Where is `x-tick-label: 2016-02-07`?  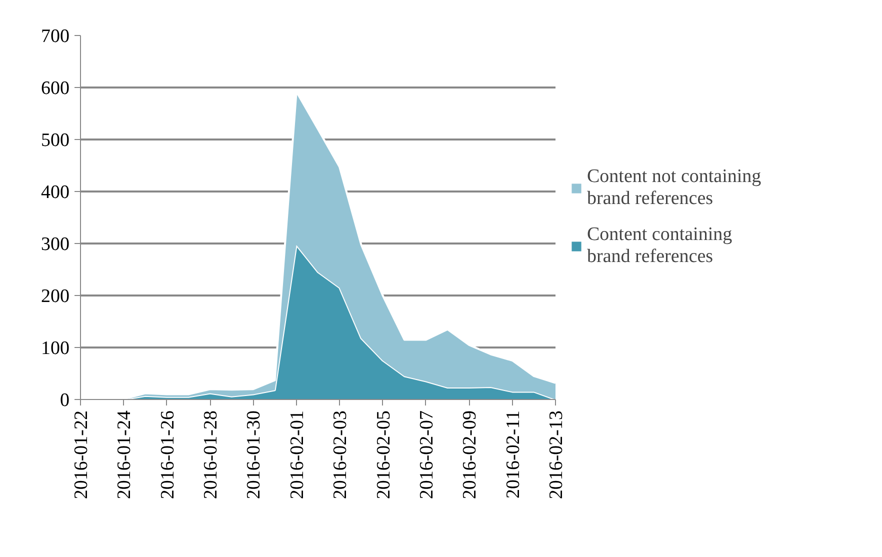
x-tick-label: 2016-02-07 is located at coordinates (427, 455).